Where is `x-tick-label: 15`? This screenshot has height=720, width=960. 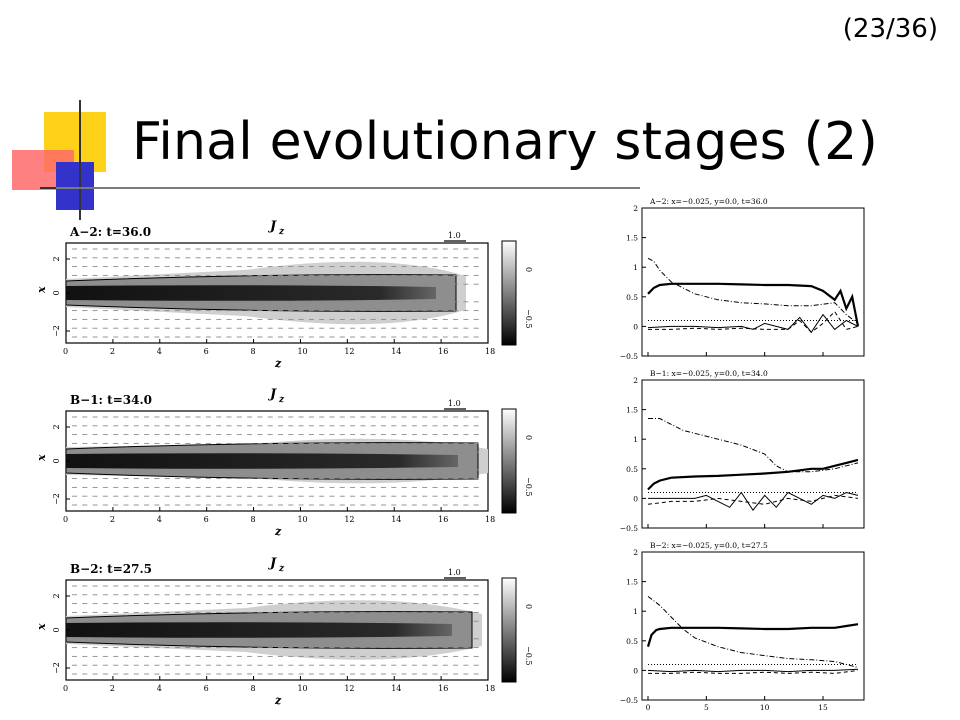 x-tick-label: 15 is located at coordinates (823, 707).